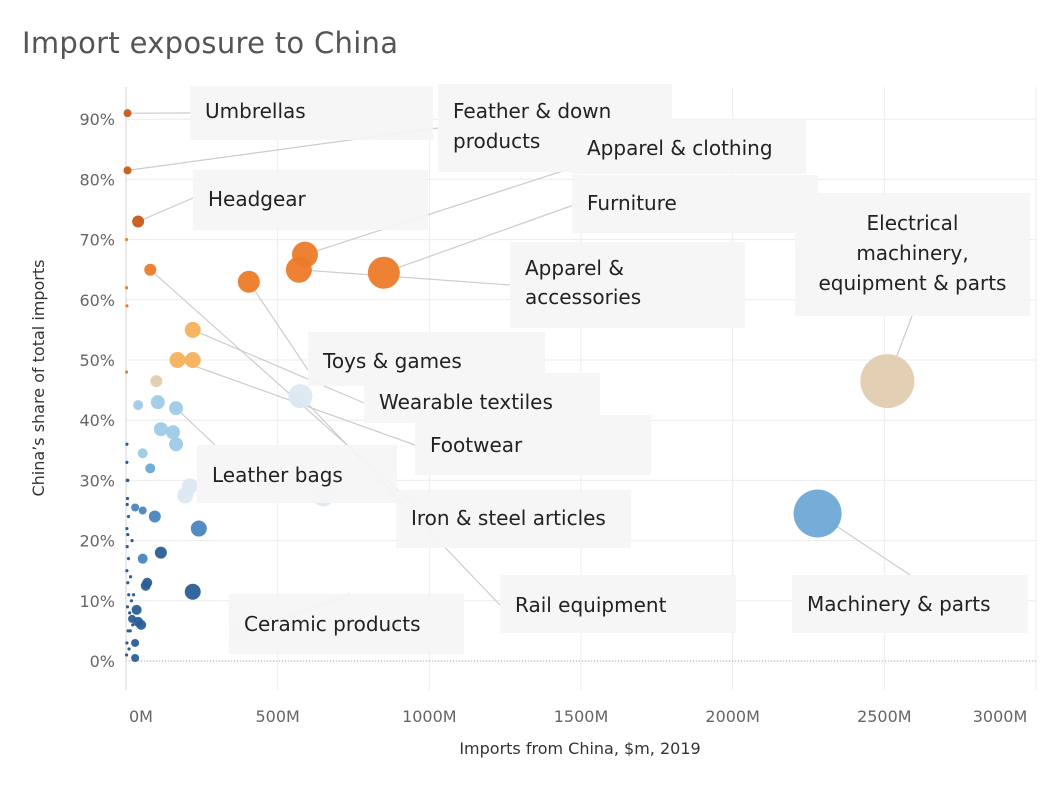  What do you see at coordinates (732, 716) in the screenshot?
I see `x-tick-label: 2000M` at bounding box center [732, 716].